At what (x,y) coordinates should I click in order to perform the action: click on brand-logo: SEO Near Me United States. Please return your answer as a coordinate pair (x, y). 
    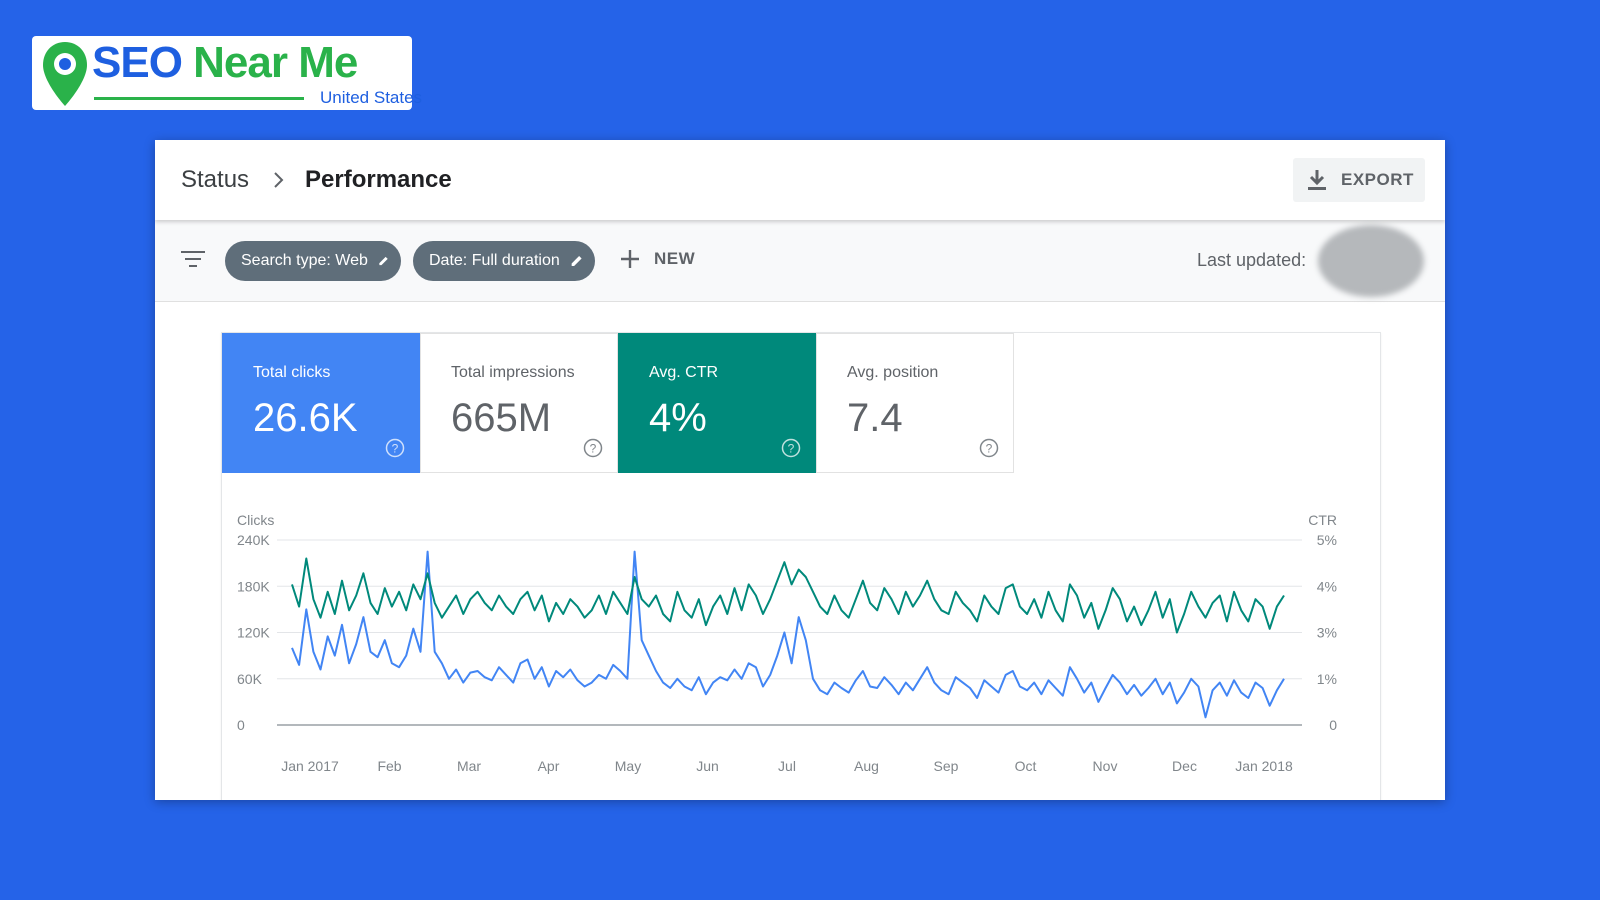
    Looking at the image, I should click on (227, 73).